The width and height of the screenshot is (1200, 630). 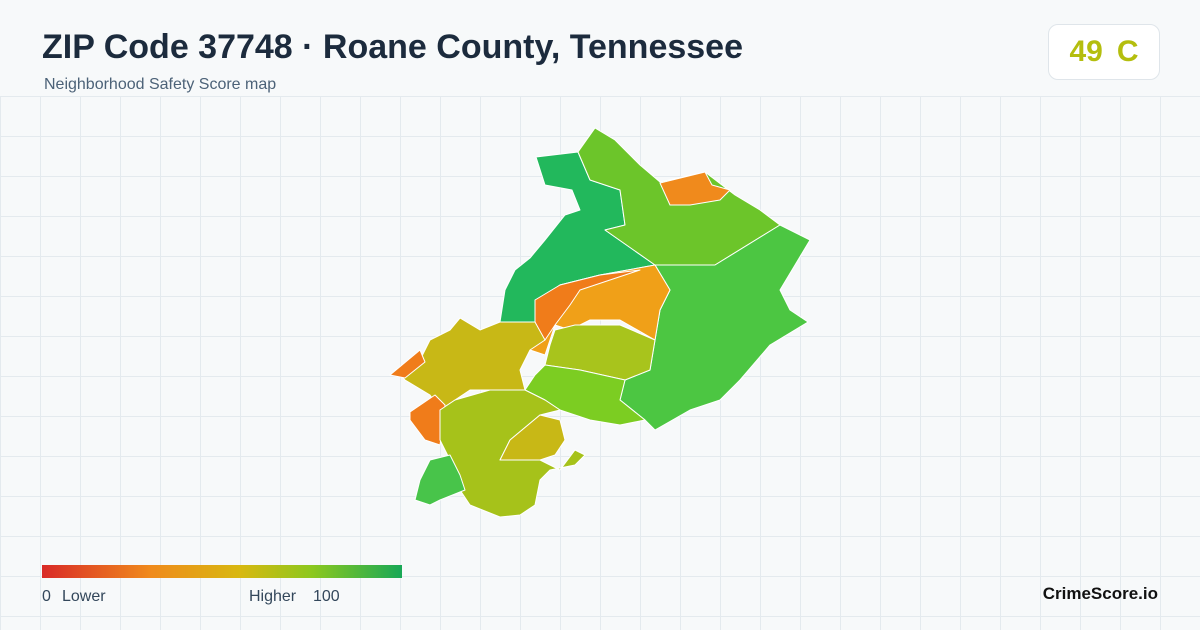 What do you see at coordinates (392, 47) in the screenshot?
I see `title: ZIP Code 37748 · Roane County, Tennessee` at bounding box center [392, 47].